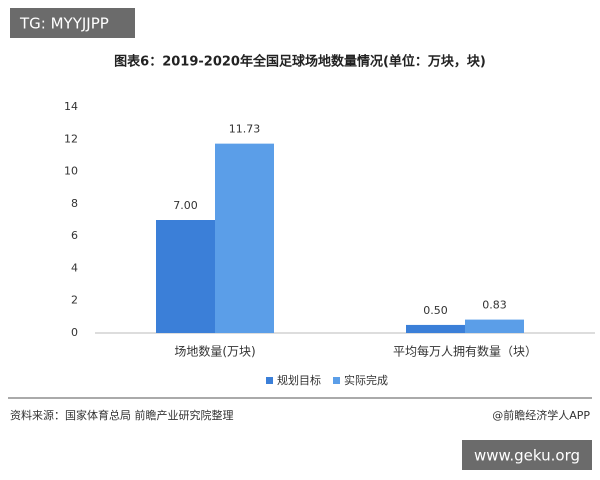 This screenshot has height=480, width=600. Describe the element at coordinates (74, 332) in the screenshot. I see `y-tick-label: 0` at that location.